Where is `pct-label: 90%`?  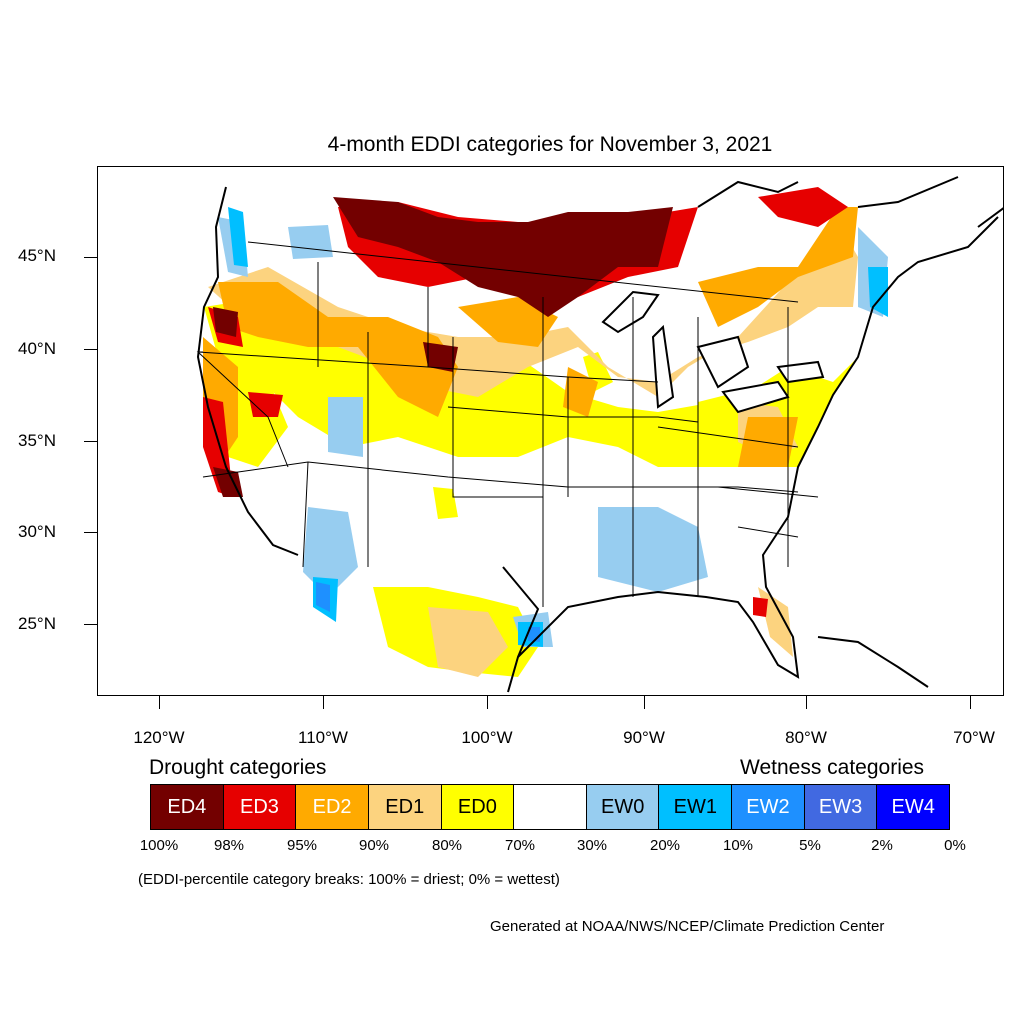
pct-label: 90% is located at coordinates (374, 845).